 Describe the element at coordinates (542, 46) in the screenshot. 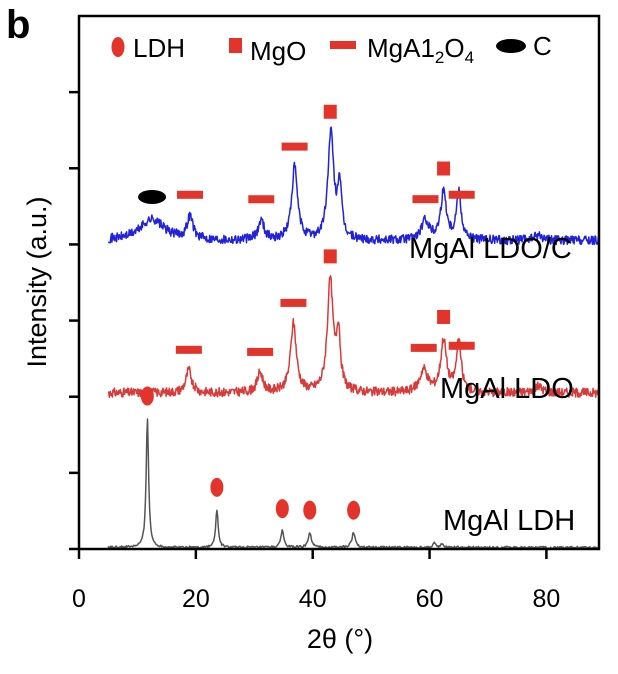

I see `legend-label-carbon: C` at that location.